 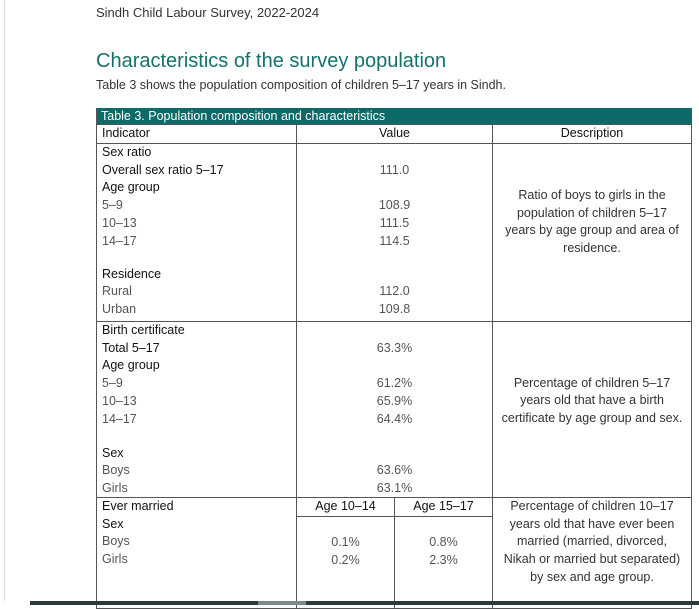 I want to click on age-15-17-header: Age 15–17, so click(x=443, y=505).